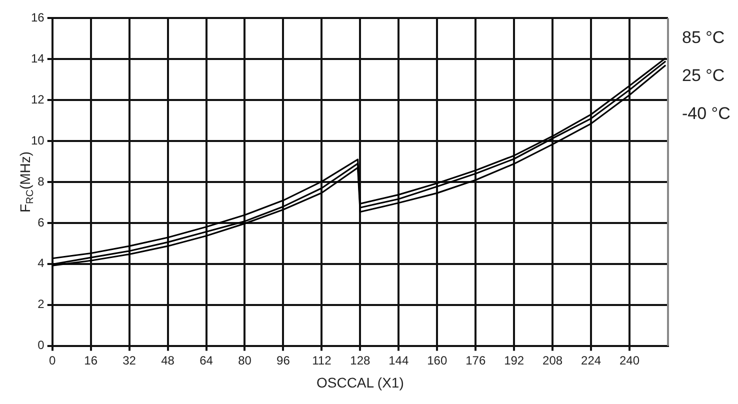  I want to click on series-label: 25 °C, so click(703, 75).